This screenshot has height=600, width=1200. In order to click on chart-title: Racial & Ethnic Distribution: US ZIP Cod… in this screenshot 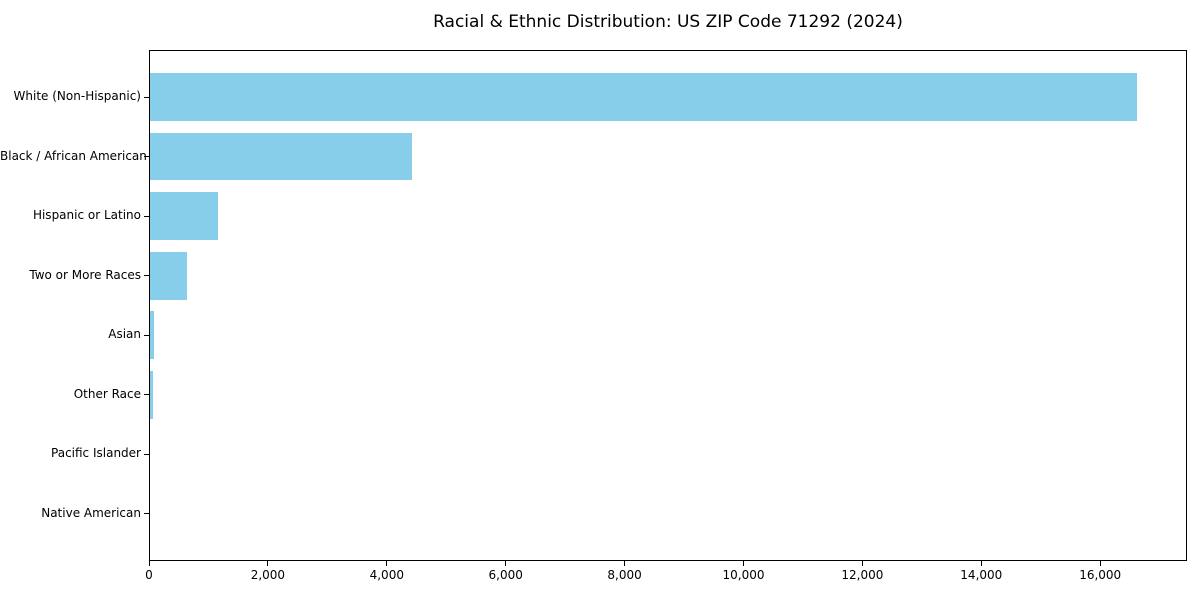, I will do `click(668, 22)`.